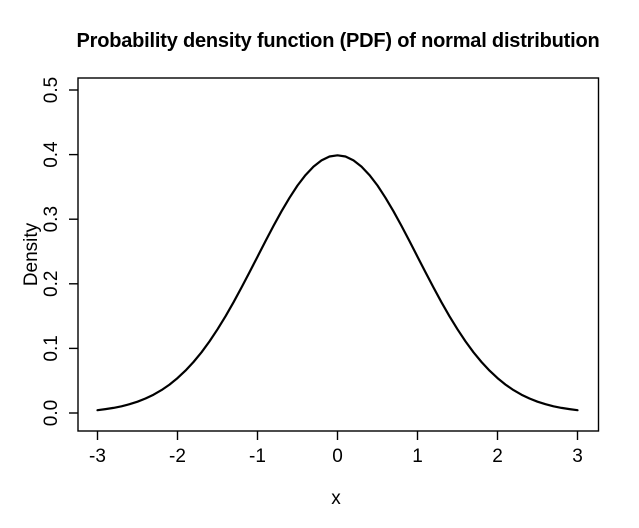  What do you see at coordinates (177, 456) in the screenshot?
I see `x-tick-label: -2` at bounding box center [177, 456].